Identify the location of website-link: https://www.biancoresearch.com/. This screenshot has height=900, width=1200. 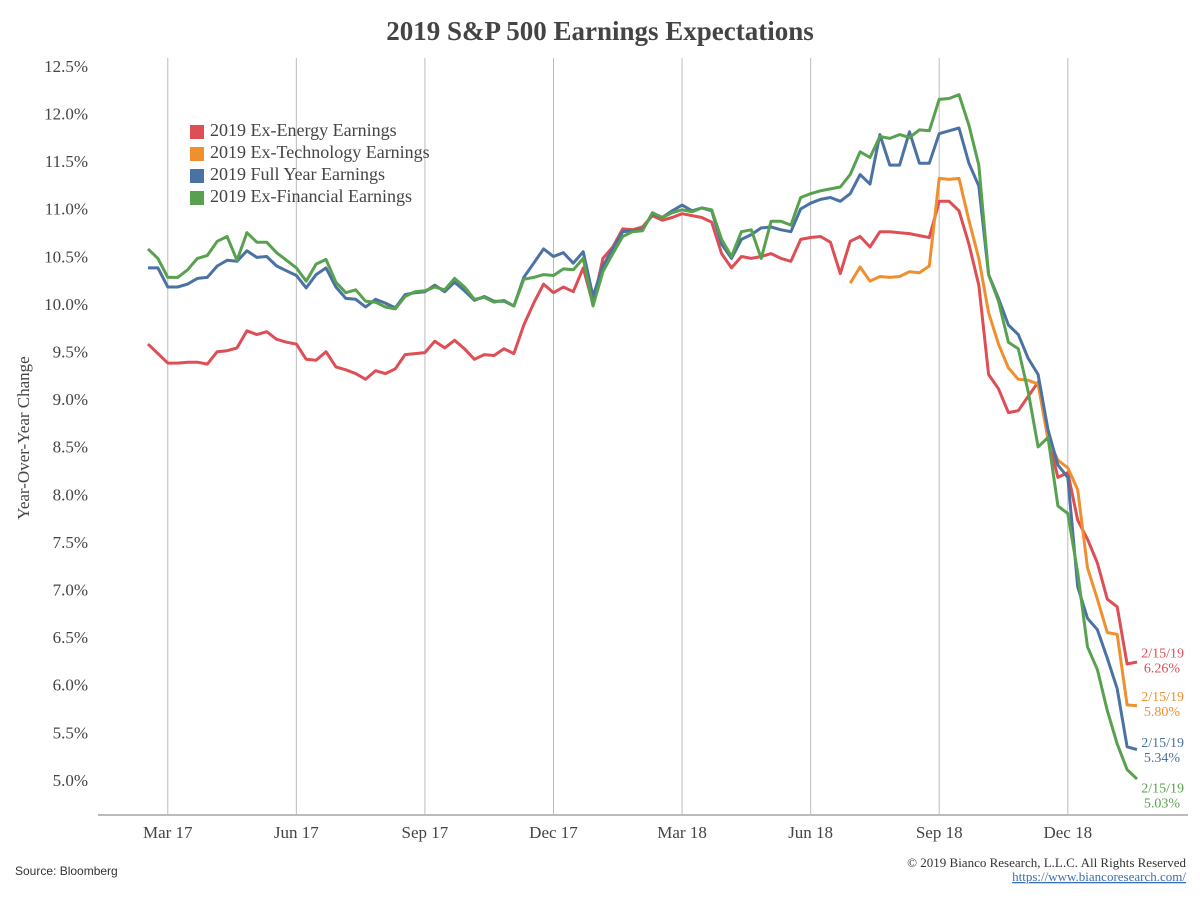
(1099, 876).